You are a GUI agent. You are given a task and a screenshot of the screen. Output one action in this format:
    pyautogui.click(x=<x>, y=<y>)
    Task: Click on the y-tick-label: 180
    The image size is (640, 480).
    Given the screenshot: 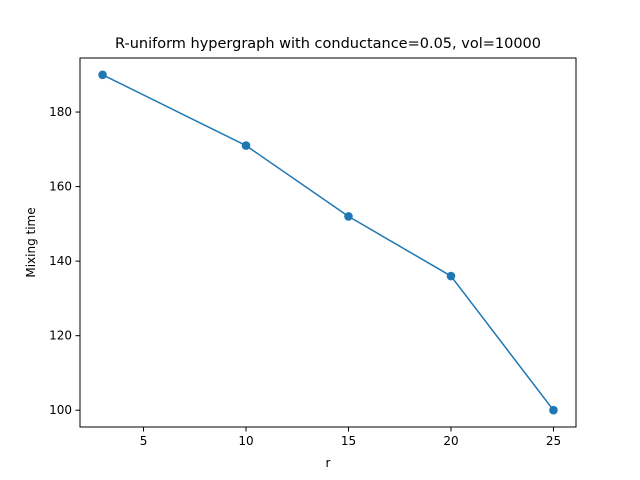 What is the action you would take?
    pyautogui.click(x=60, y=112)
    